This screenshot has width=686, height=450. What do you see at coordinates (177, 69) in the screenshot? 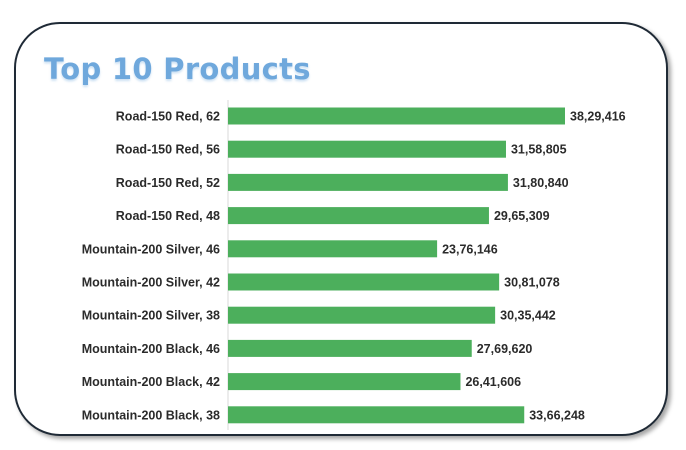
I see `chart-title: Top 10 Products` at bounding box center [177, 69].